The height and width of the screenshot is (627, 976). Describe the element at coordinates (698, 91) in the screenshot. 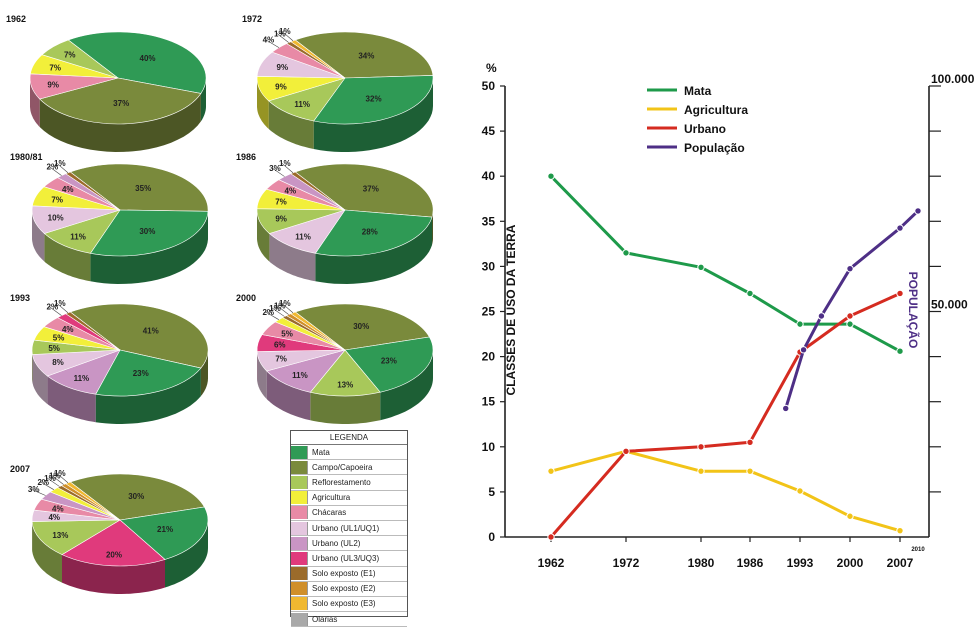

I see `legend-line-label: Mata` at that location.